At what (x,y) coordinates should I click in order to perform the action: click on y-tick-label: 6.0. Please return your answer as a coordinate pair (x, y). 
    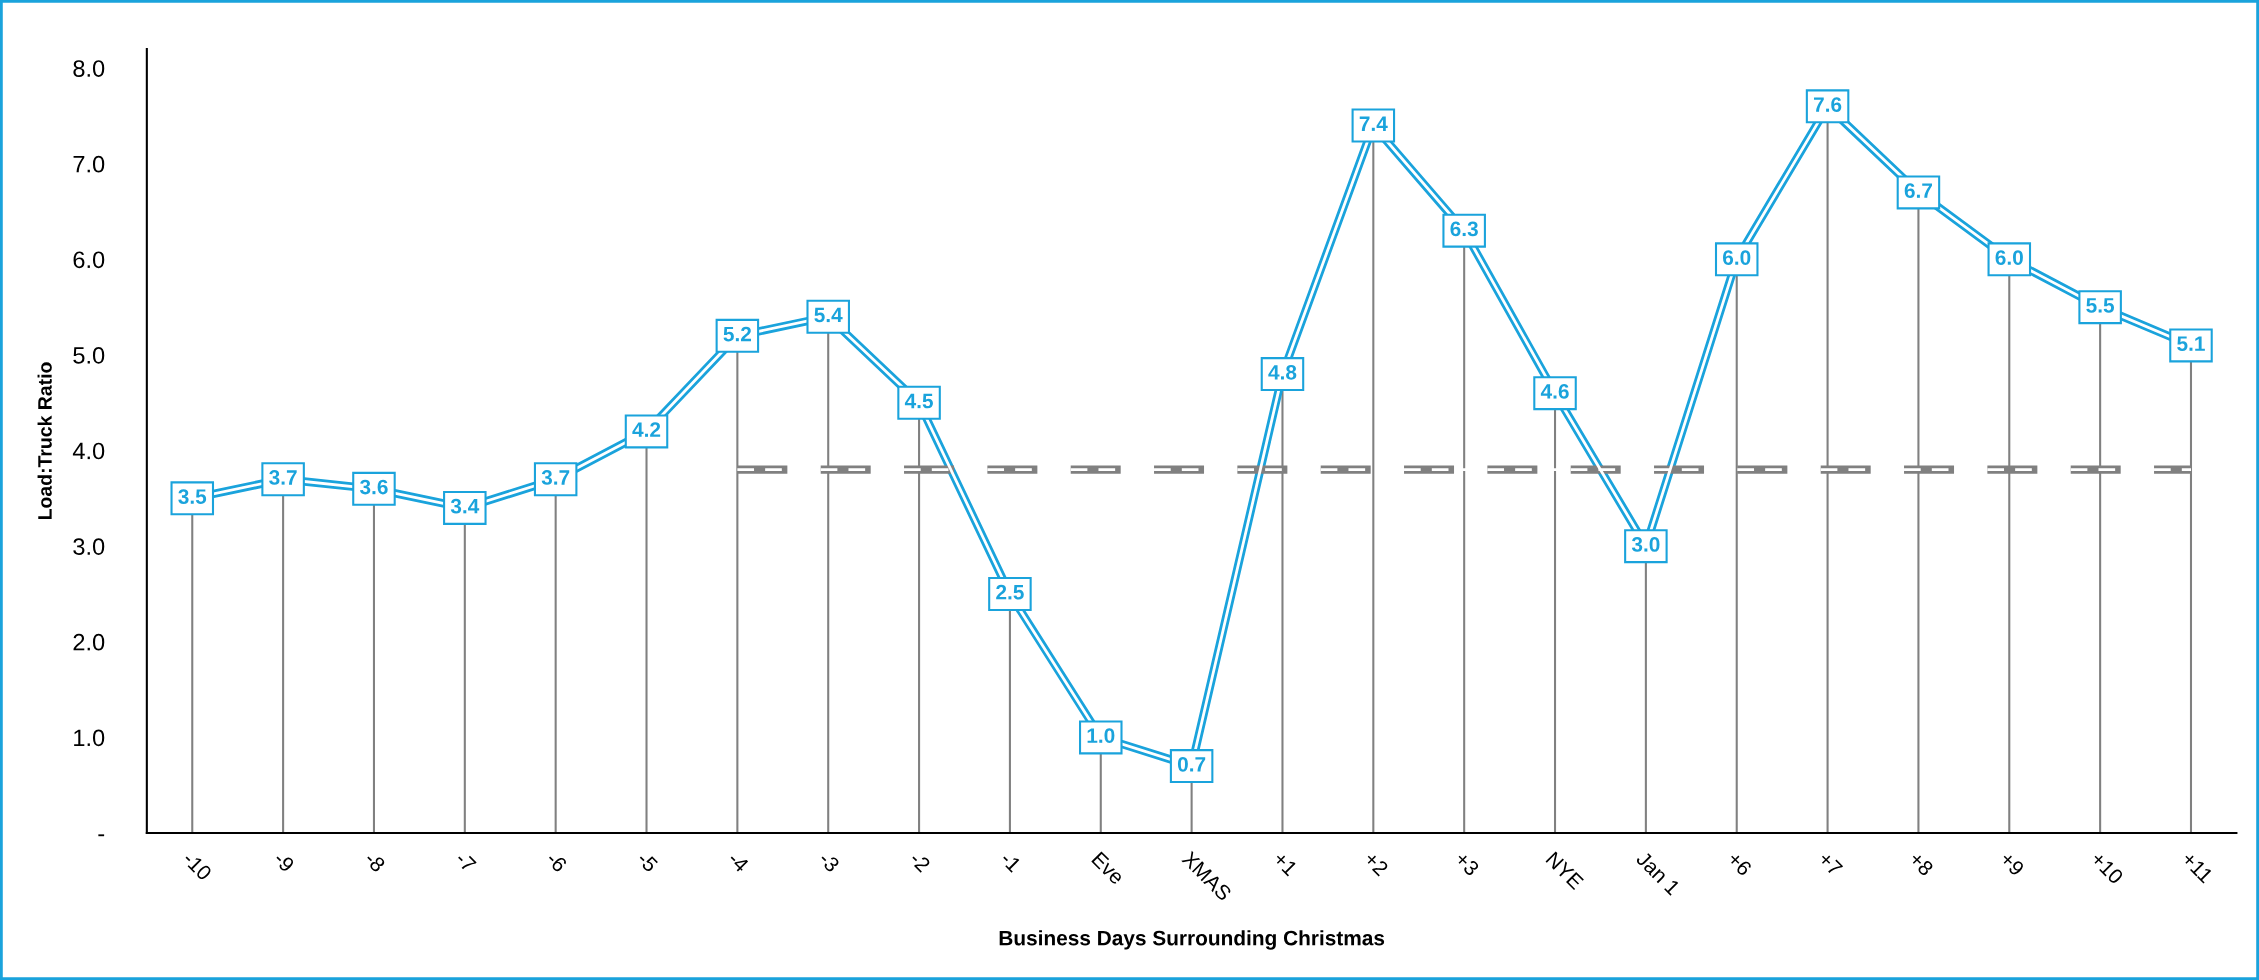
    Looking at the image, I should click on (89, 260).